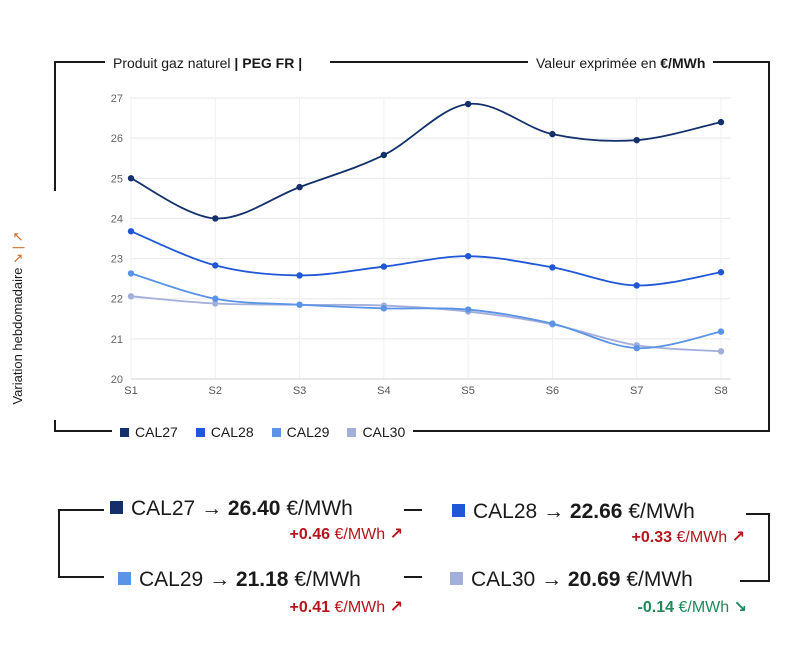 The height and width of the screenshot is (664, 809). What do you see at coordinates (426, 161) in the screenshot?
I see `series-line-cal27` at bounding box center [426, 161].